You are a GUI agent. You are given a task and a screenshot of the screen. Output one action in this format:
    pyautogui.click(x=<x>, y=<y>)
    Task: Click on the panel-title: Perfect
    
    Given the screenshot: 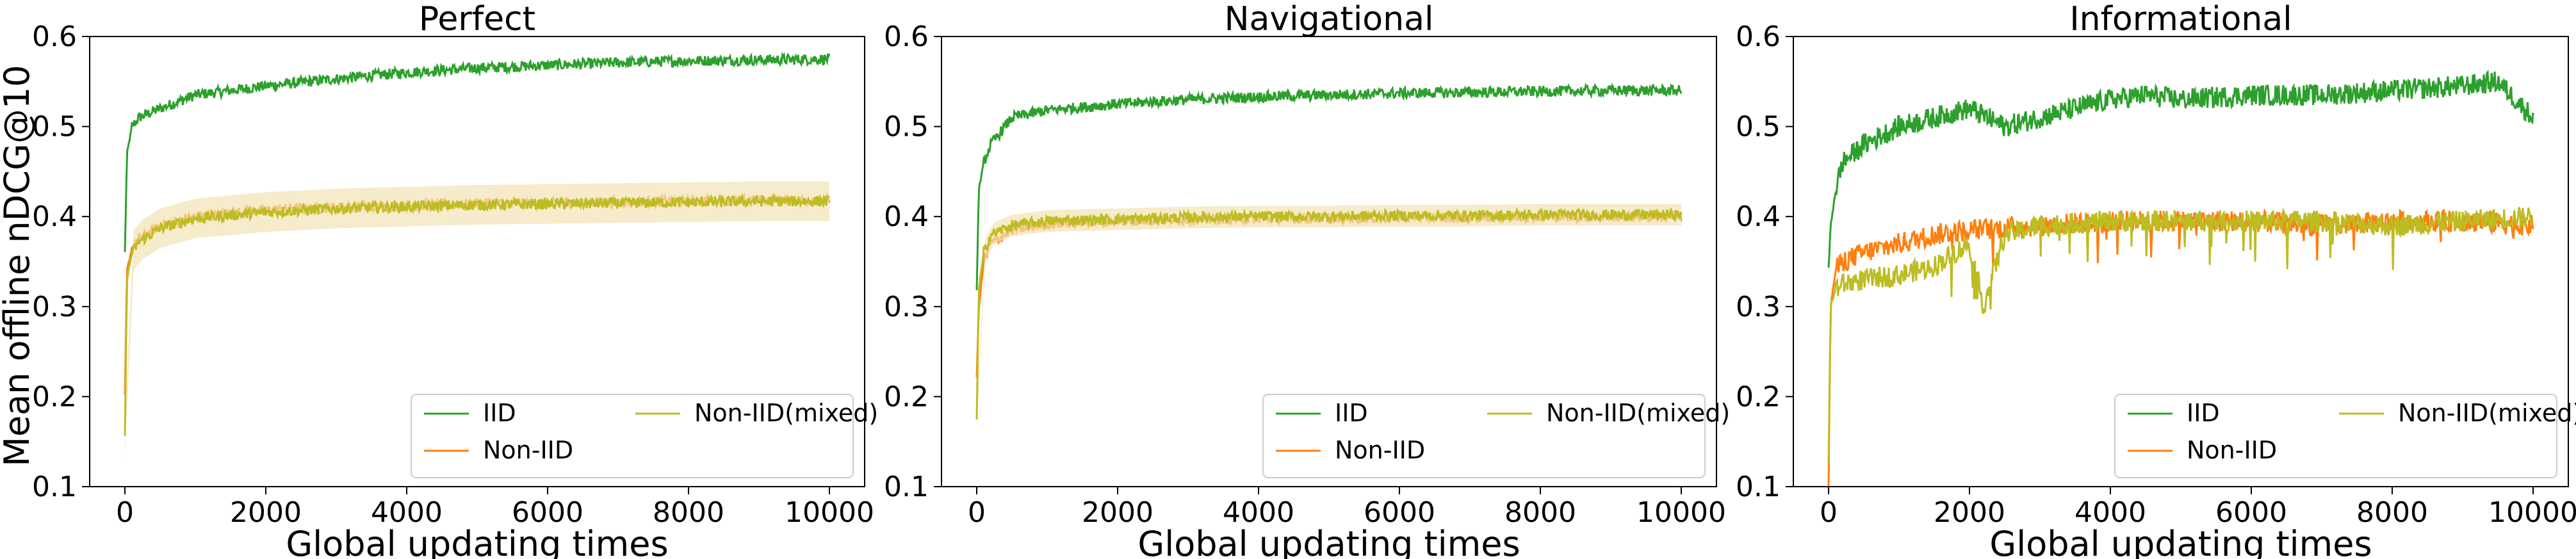 What is the action you would take?
    pyautogui.click(x=477, y=19)
    